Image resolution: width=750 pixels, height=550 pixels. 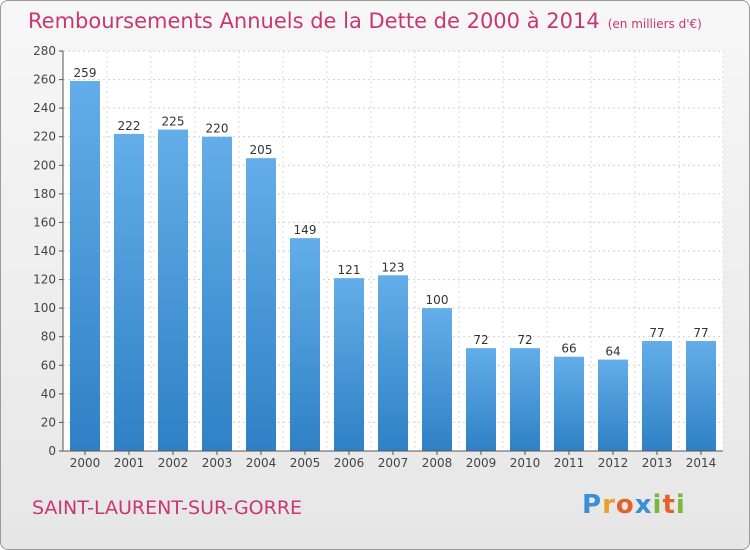 I want to click on x-tick-label: 2011, so click(x=569, y=463).